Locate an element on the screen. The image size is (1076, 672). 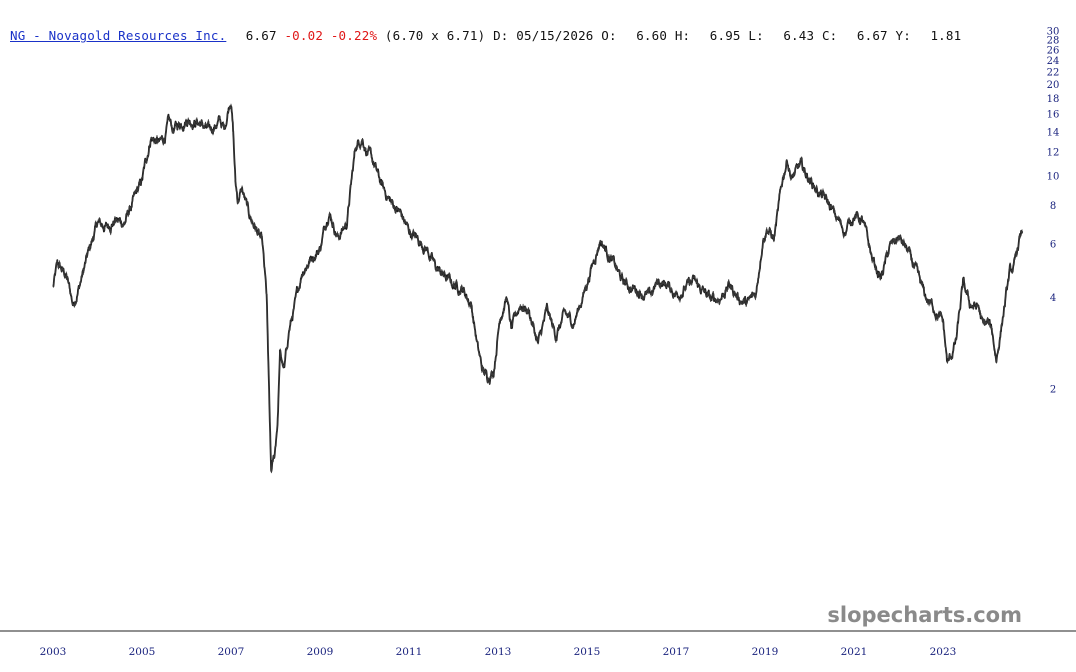
ticker-link: NG - Novagold Resources Inc. is located at coordinates (118, 35).